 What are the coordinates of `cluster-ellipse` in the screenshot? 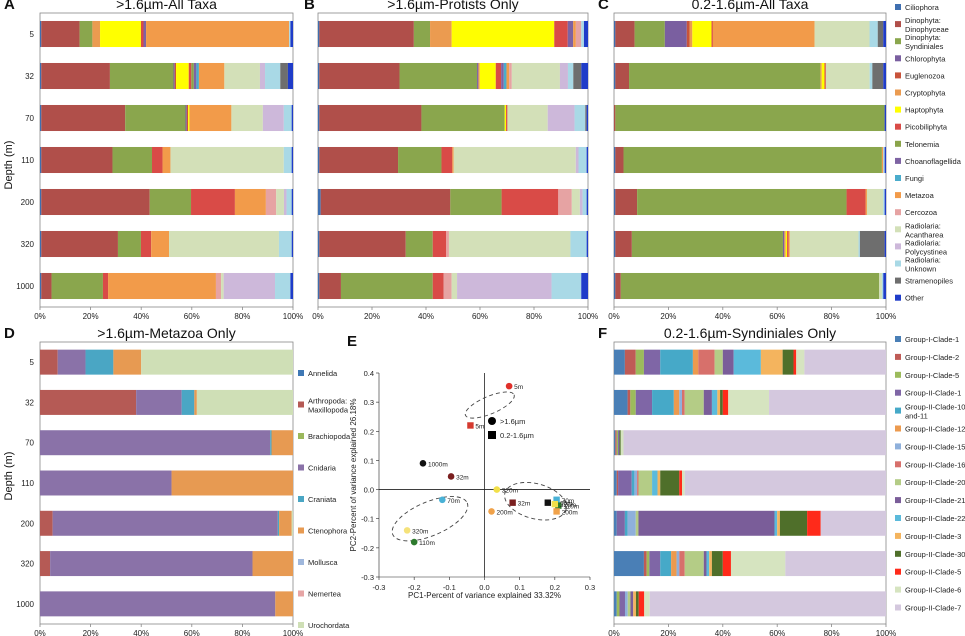 It's located at (430, 519).